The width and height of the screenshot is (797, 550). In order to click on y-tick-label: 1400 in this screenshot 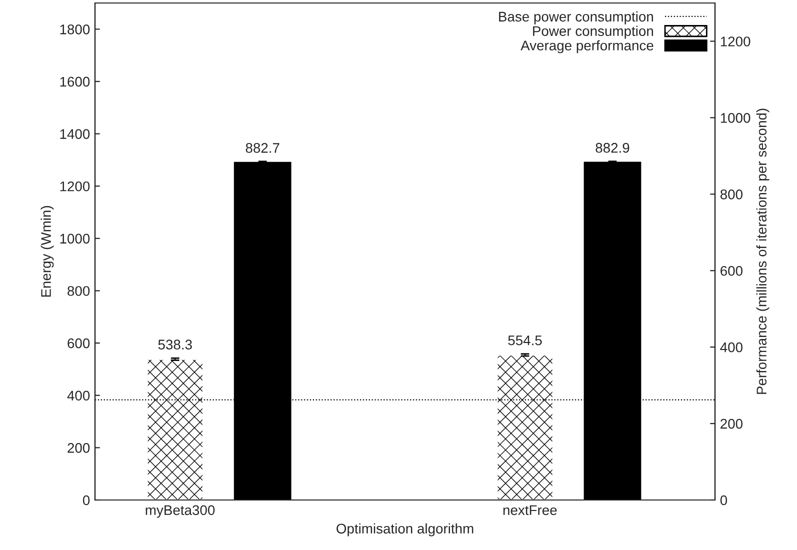, I will do `click(75, 134)`.